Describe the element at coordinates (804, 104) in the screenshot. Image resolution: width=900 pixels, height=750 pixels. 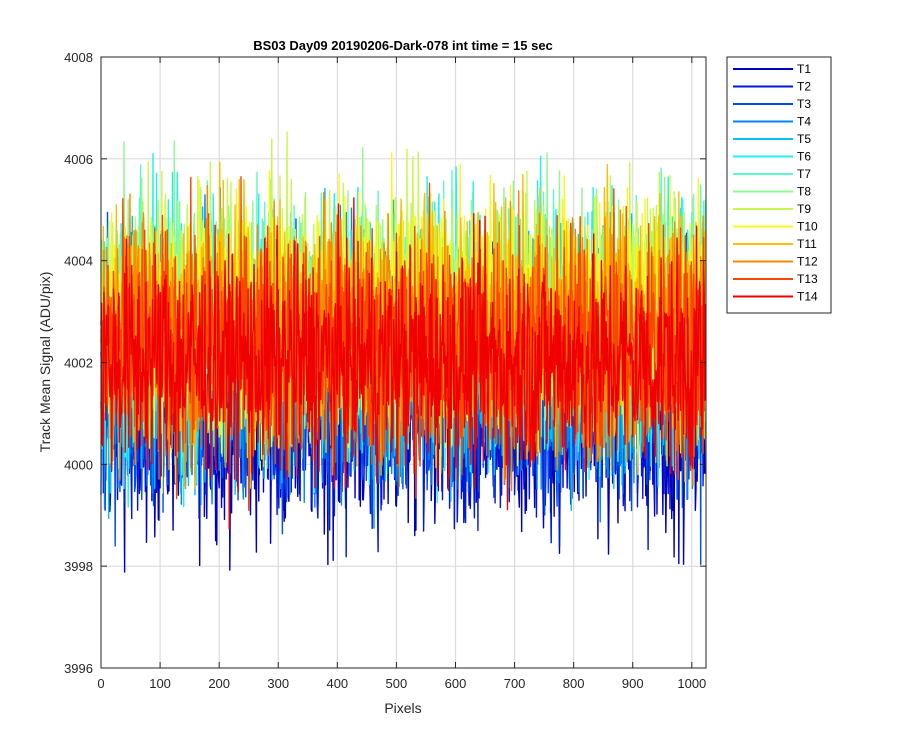
I see `legend-label: T3` at that location.